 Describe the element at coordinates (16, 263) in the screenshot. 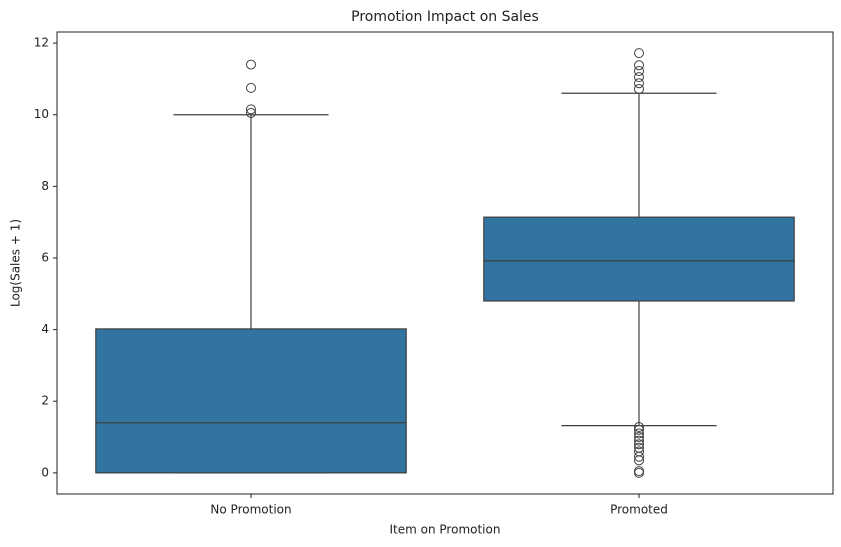

I see `y-axis-label: Log(Sales + 1)` at that location.